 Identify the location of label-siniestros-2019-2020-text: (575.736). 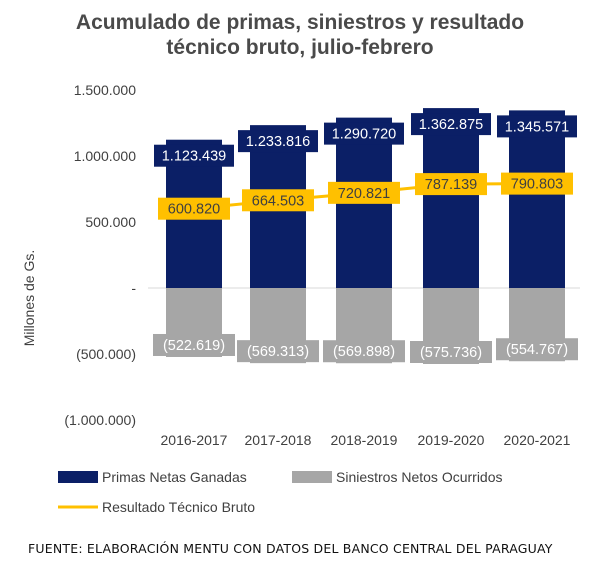
(451, 353).